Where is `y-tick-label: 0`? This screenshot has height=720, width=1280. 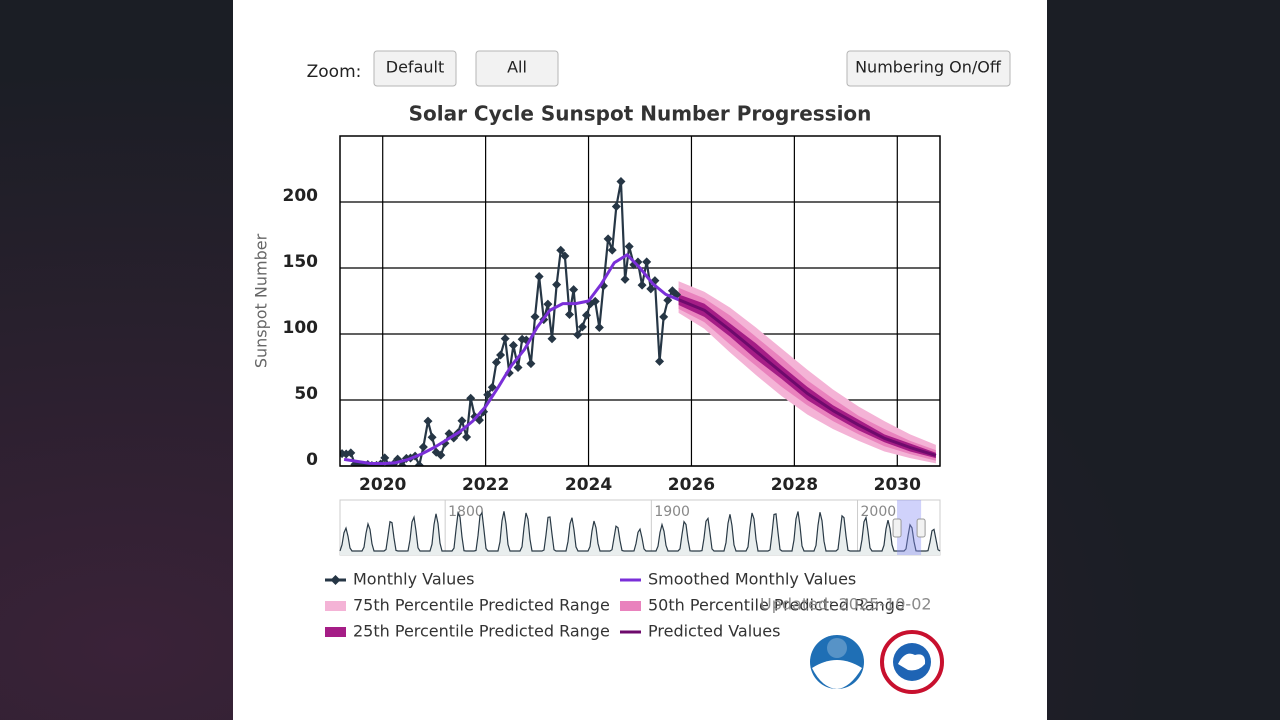 y-tick-label: 0 is located at coordinates (312, 460).